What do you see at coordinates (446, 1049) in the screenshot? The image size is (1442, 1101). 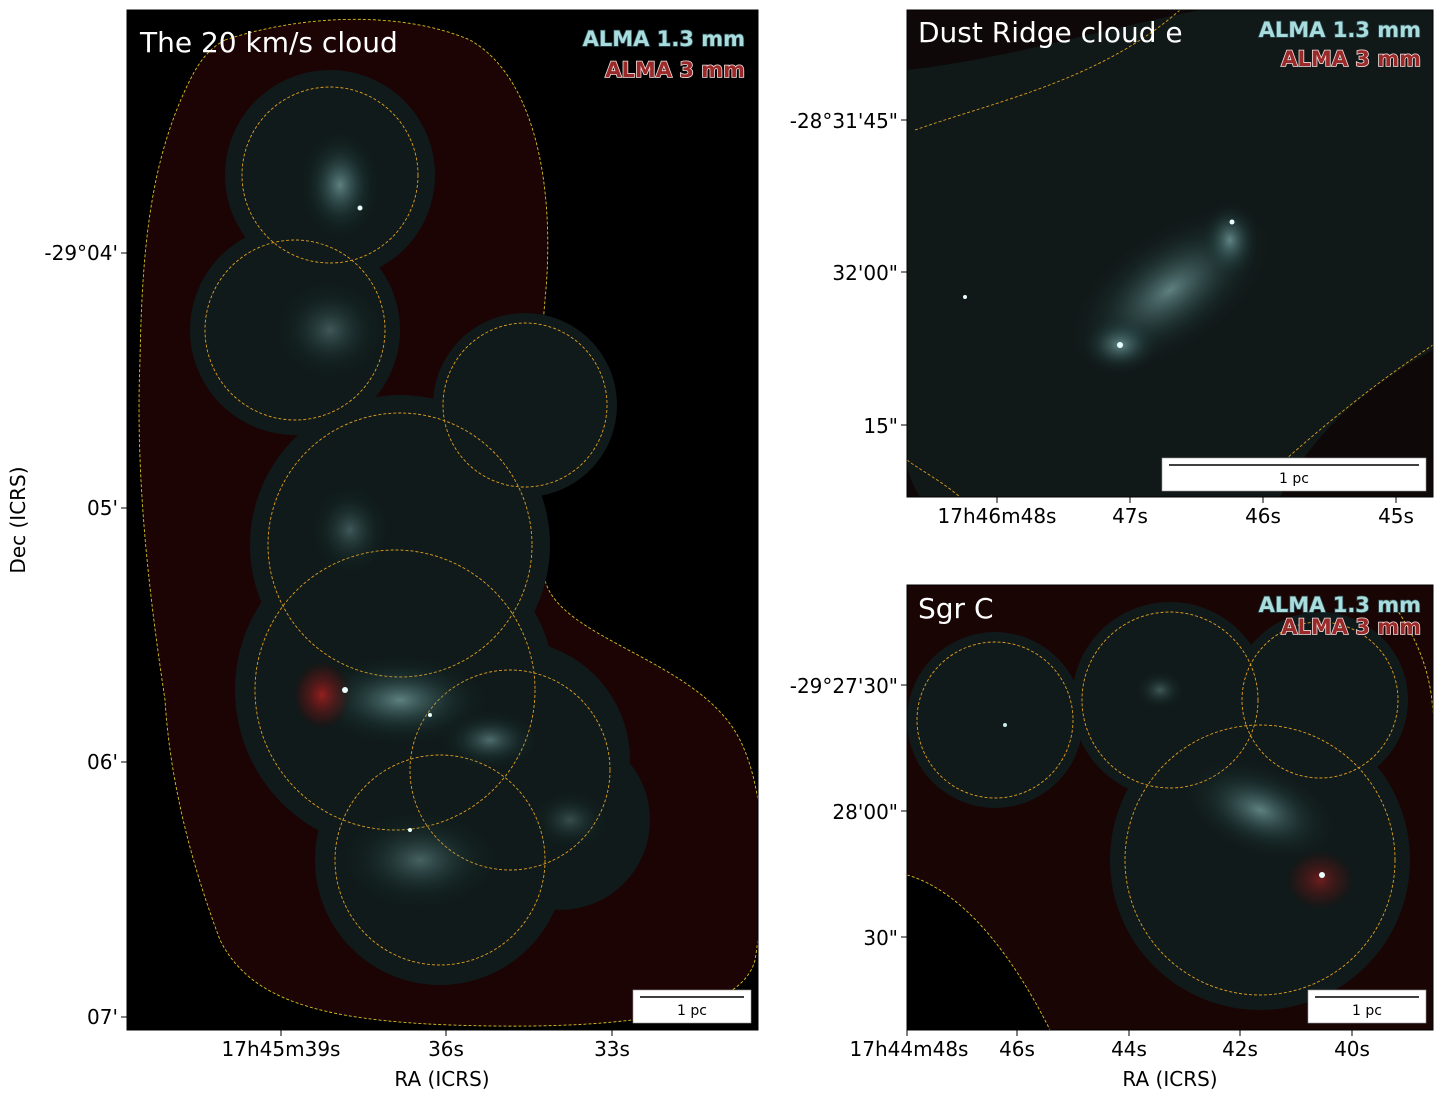 I see `ra-tick: 36s` at bounding box center [446, 1049].